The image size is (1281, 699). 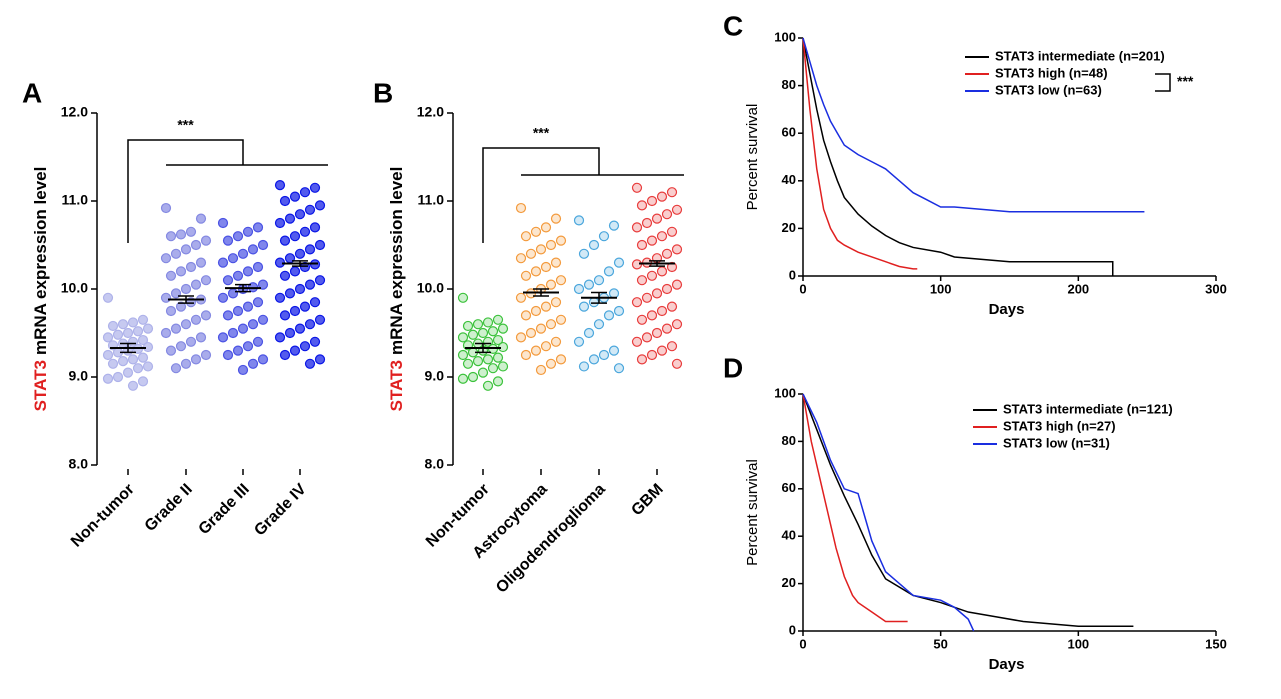 What do you see at coordinates (32, 92) in the screenshot?
I see `panel-label: A` at bounding box center [32, 92].